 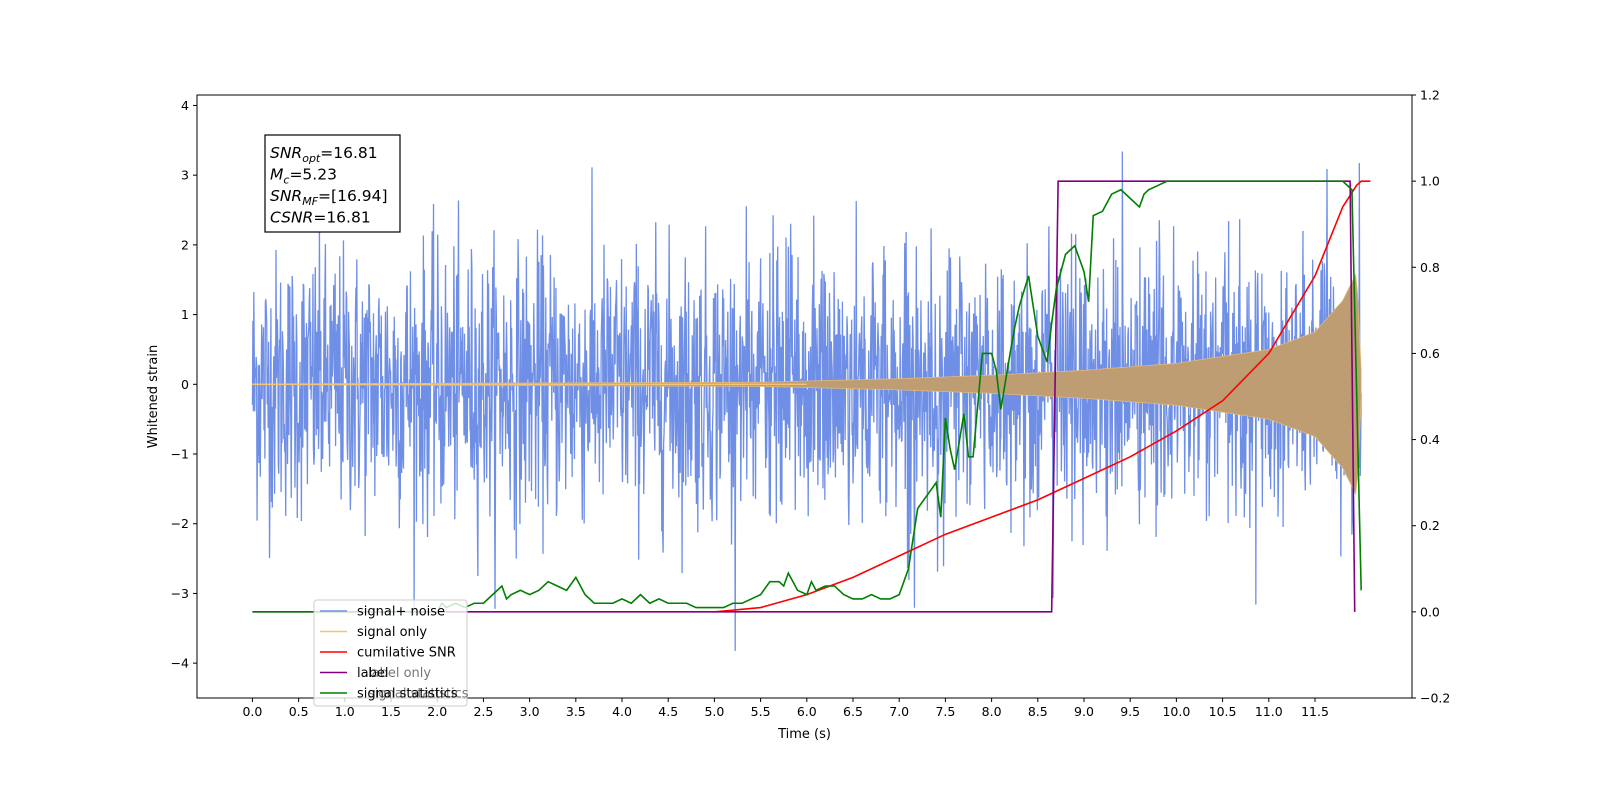 What do you see at coordinates (1430, 267) in the screenshot?
I see `y2-tick-label: 0.8` at bounding box center [1430, 267].